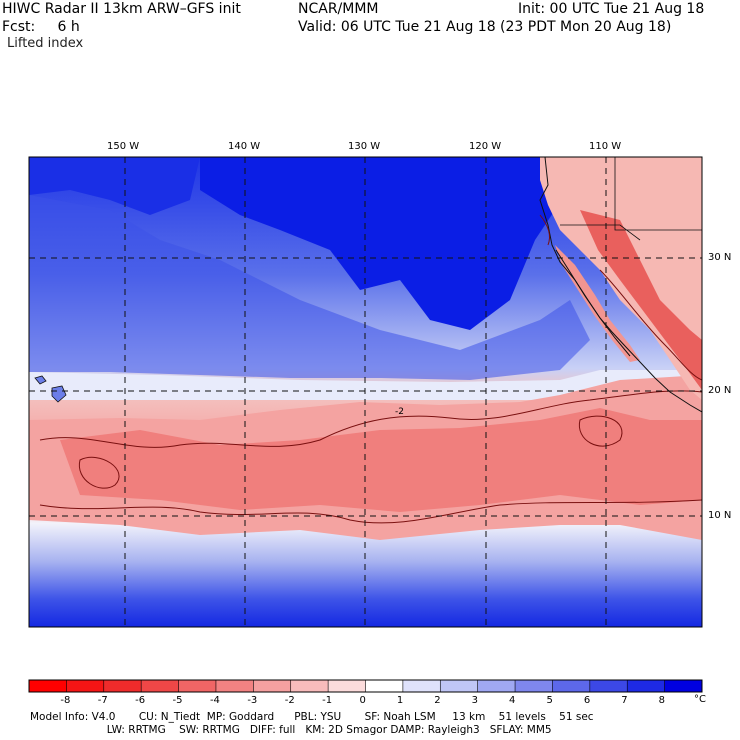 The image size is (740, 740). What do you see at coordinates (399, 412) in the screenshot?
I see `contour-label: -2` at bounding box center [399, 412].